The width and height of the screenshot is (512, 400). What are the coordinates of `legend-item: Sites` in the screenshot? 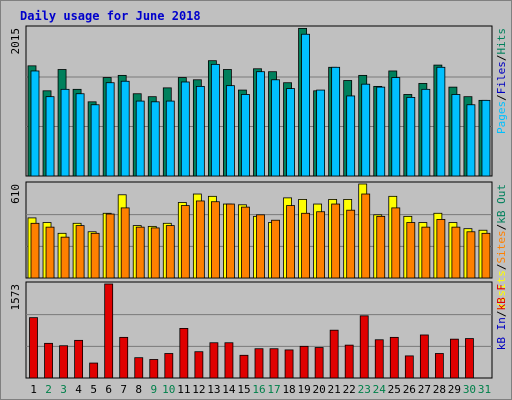 It's located at (501, 246).